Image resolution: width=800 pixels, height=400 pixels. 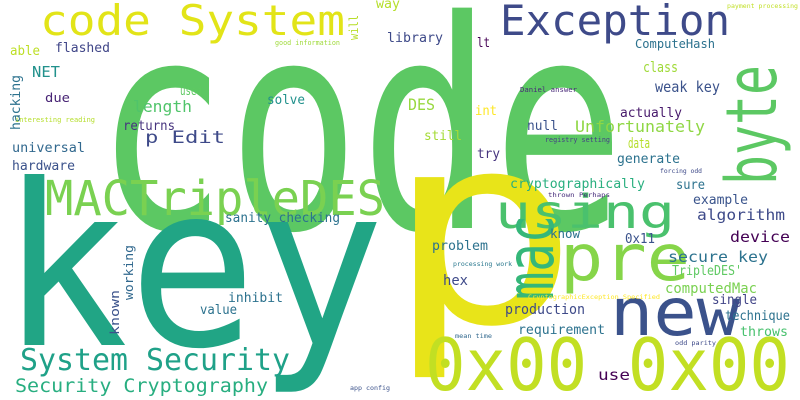 What do you see at coordinates (545, 310) in the screenshot?
I see `word: production` at bounding box center [545, 310].